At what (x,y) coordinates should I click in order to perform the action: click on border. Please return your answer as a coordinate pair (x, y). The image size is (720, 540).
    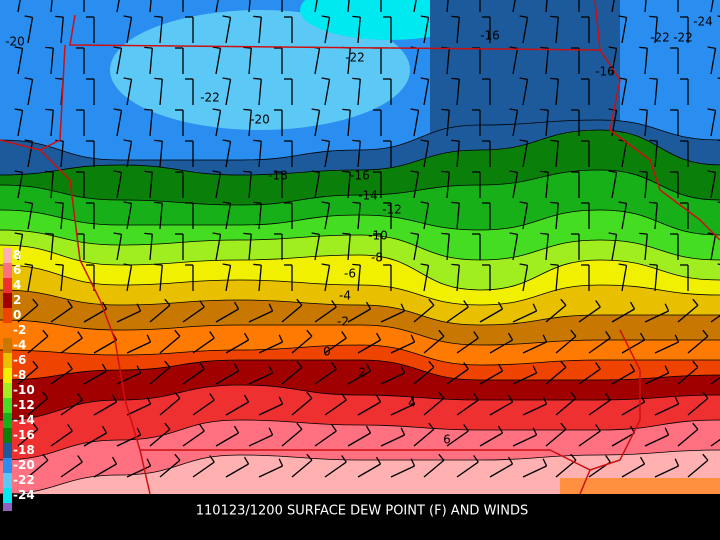
    Looking at the image, I should click on (335, 25).